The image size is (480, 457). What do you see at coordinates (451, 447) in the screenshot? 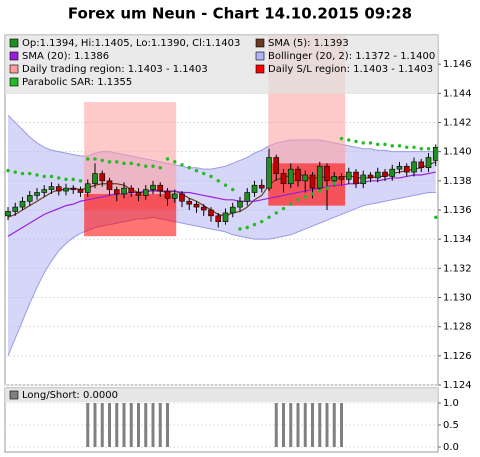
I see `y-tick-label: 0.0` at bounding box center [451, 447].